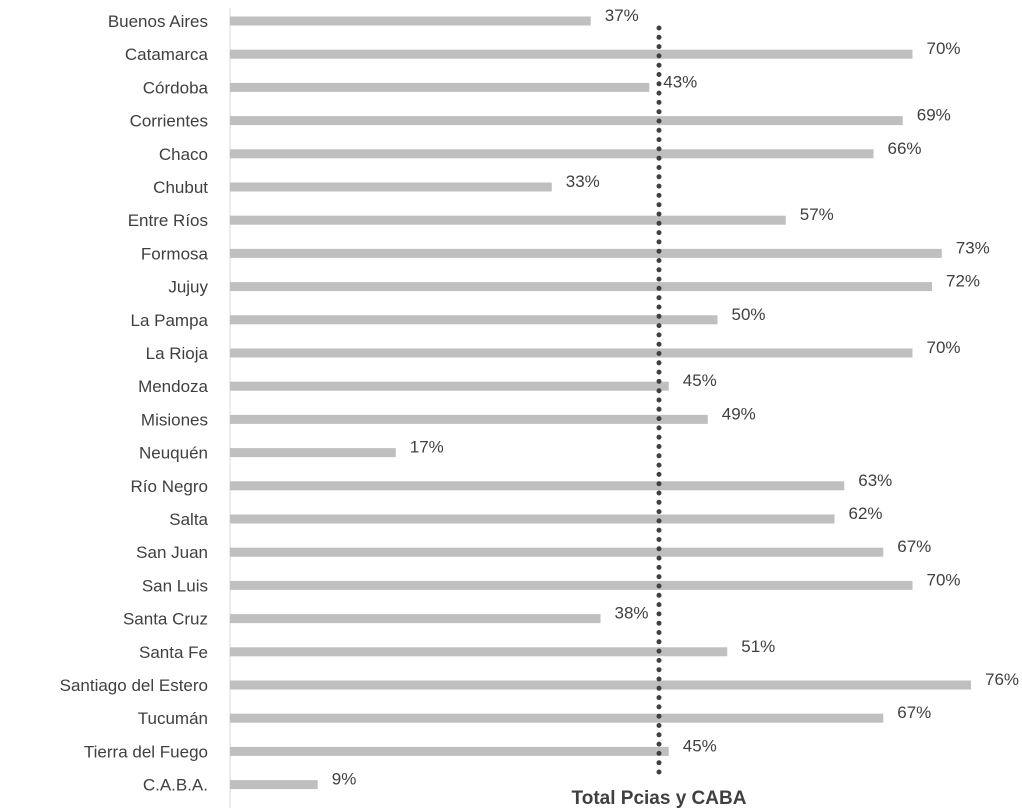 The width and height of the screenshot is (1022, 808). I want to click on category-label: Chubut, so click(180, 187).